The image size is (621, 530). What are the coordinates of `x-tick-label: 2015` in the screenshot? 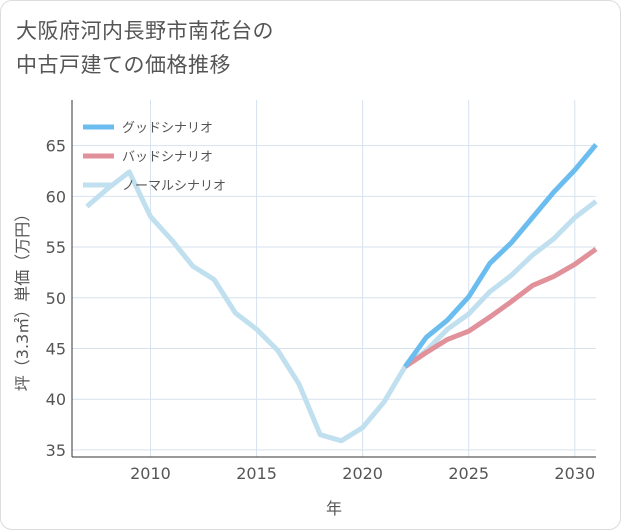 It's located at (256, 473).